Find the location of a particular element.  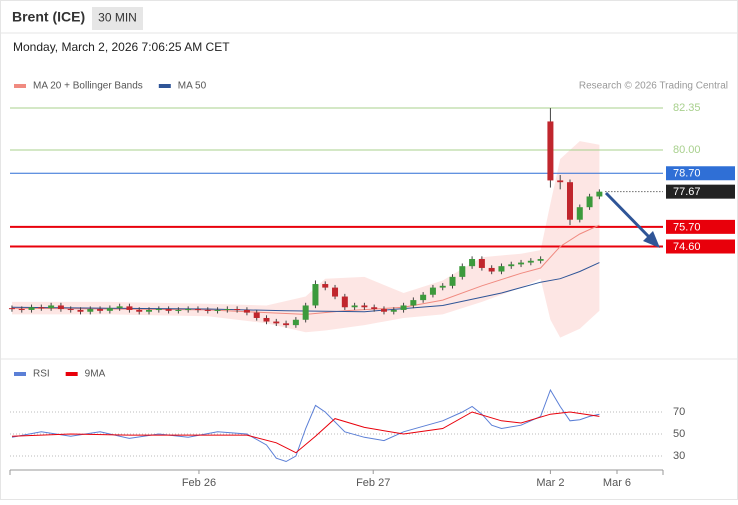

level-label: 82.35 is located at coordinates (687, 108).